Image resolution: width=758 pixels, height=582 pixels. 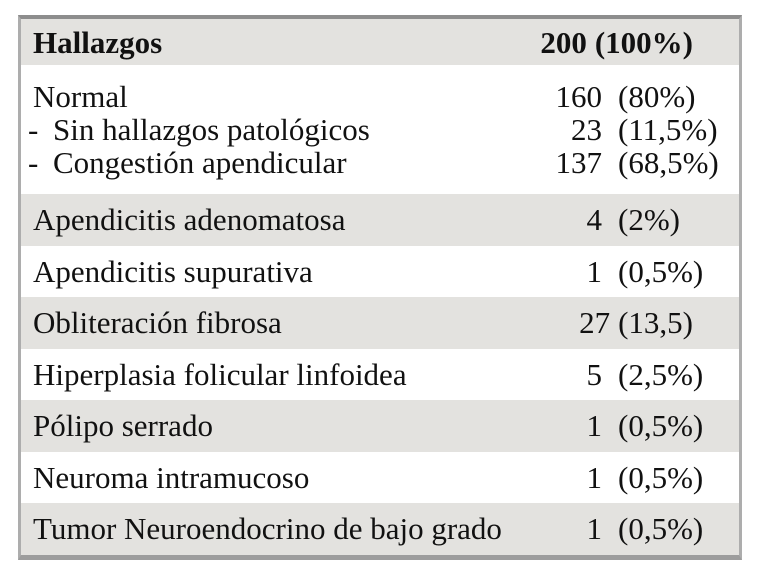 I want to click on row-percent: (80%), so click(x=657, y=96).